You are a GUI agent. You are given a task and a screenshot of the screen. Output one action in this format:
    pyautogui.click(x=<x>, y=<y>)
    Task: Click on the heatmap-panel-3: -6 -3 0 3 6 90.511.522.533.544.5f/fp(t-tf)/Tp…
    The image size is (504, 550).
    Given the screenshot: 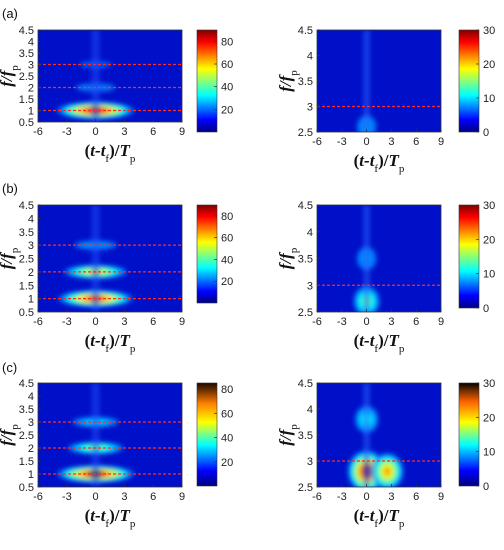 What is the action you would take?
    pyautogui.click(x=116, y=268)
    